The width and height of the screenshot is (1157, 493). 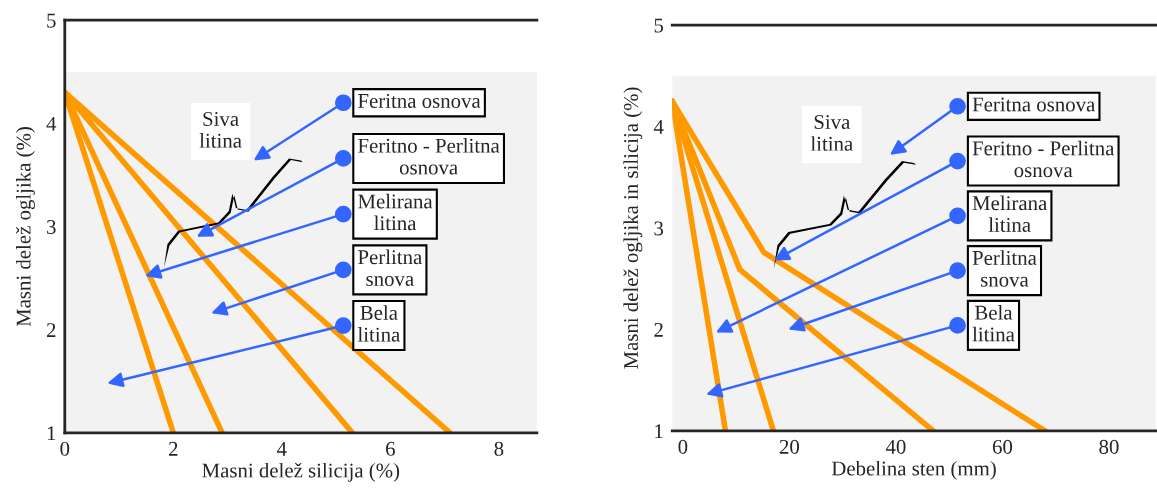 What do you see at coordinates (282, 448) in the screenshot?
I see `x-tick-label: 4` at bounding box center [282, 448].